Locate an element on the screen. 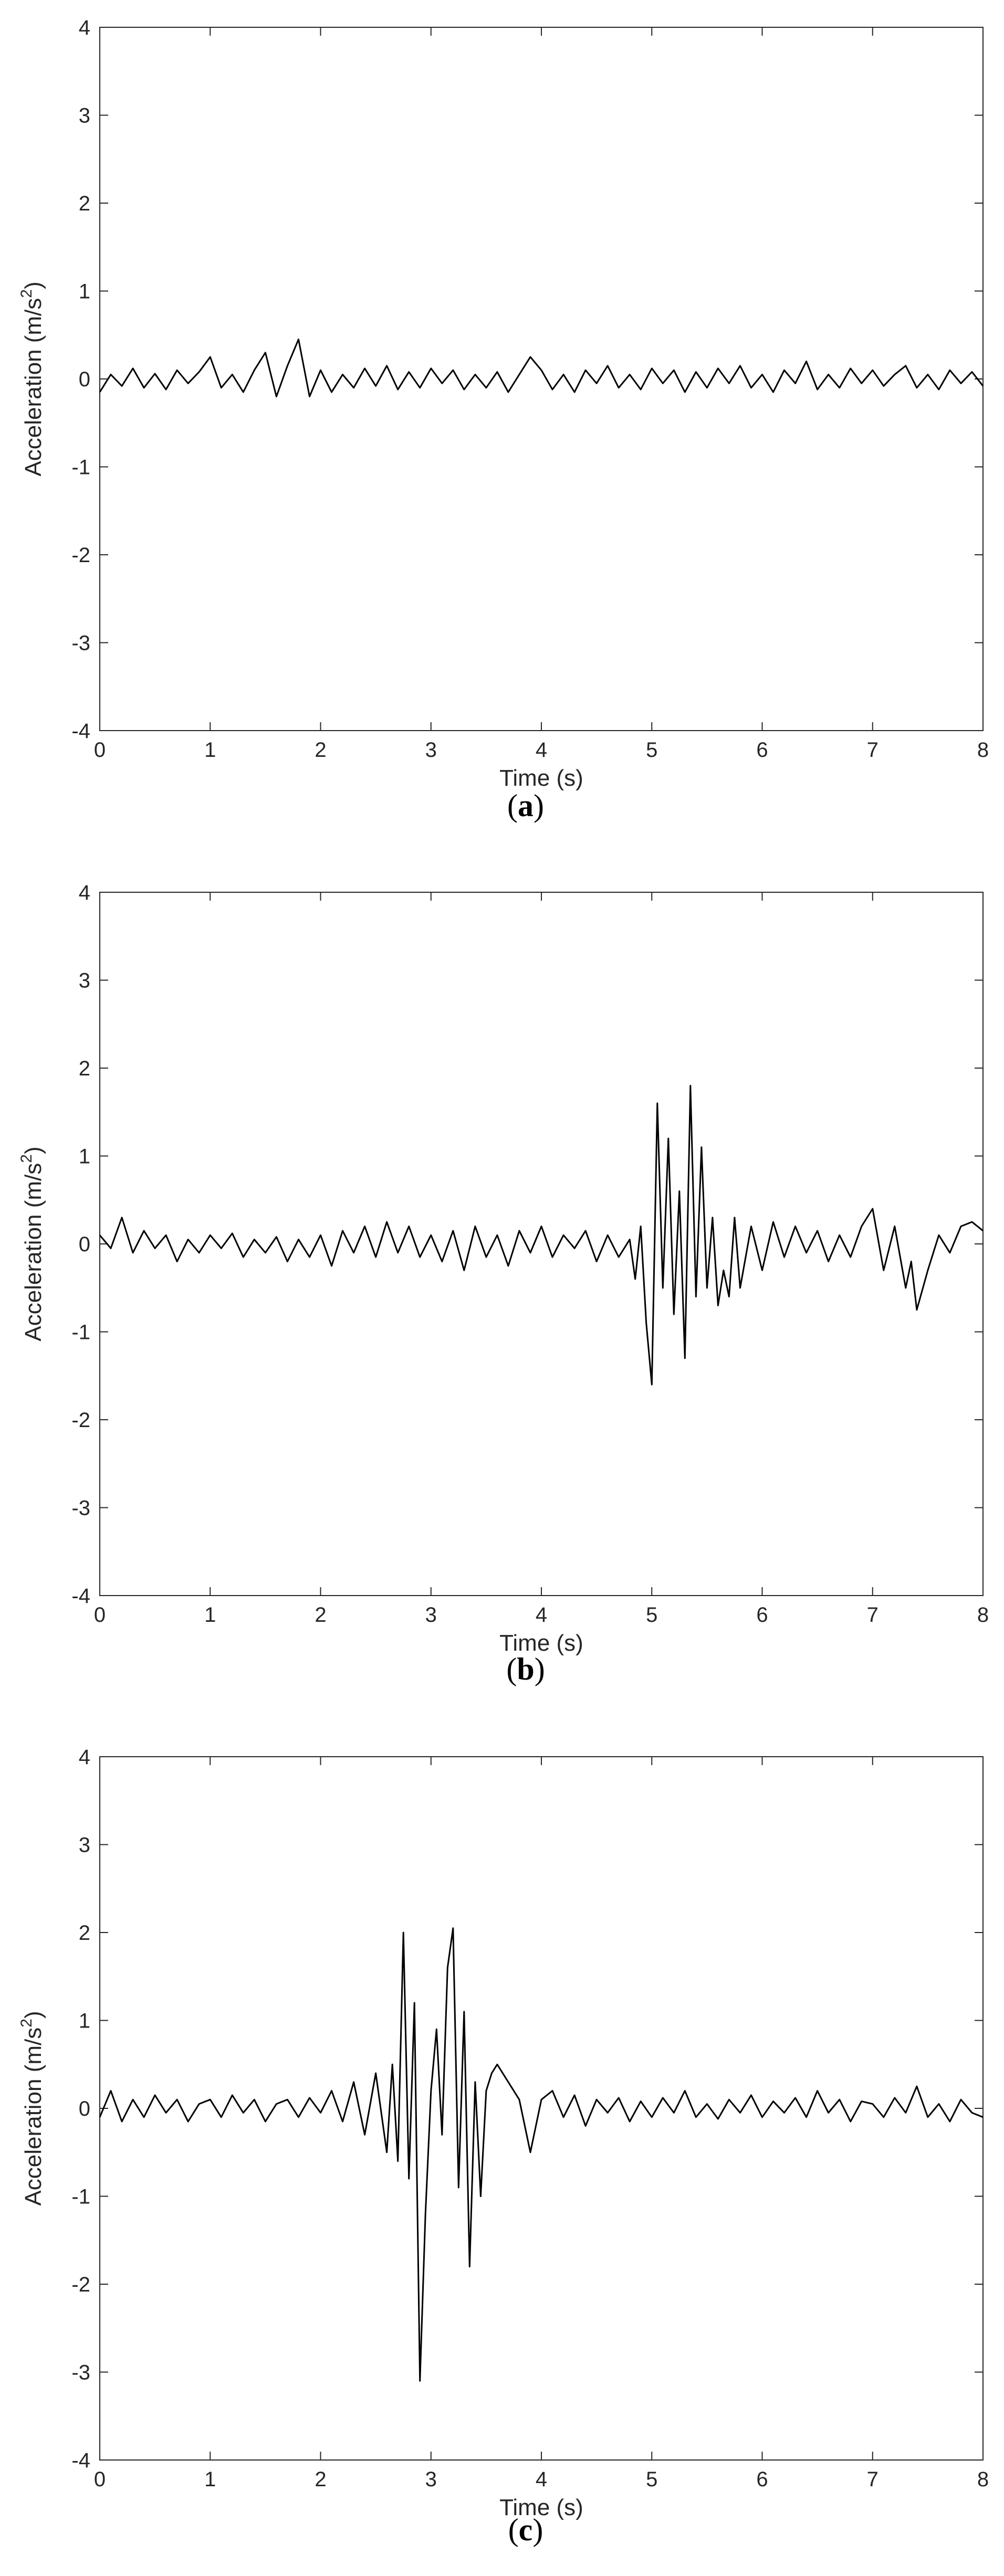 This screenshot has width=1004, height=2576. panel-caption: (c) is located at coordinates (525, 2529).